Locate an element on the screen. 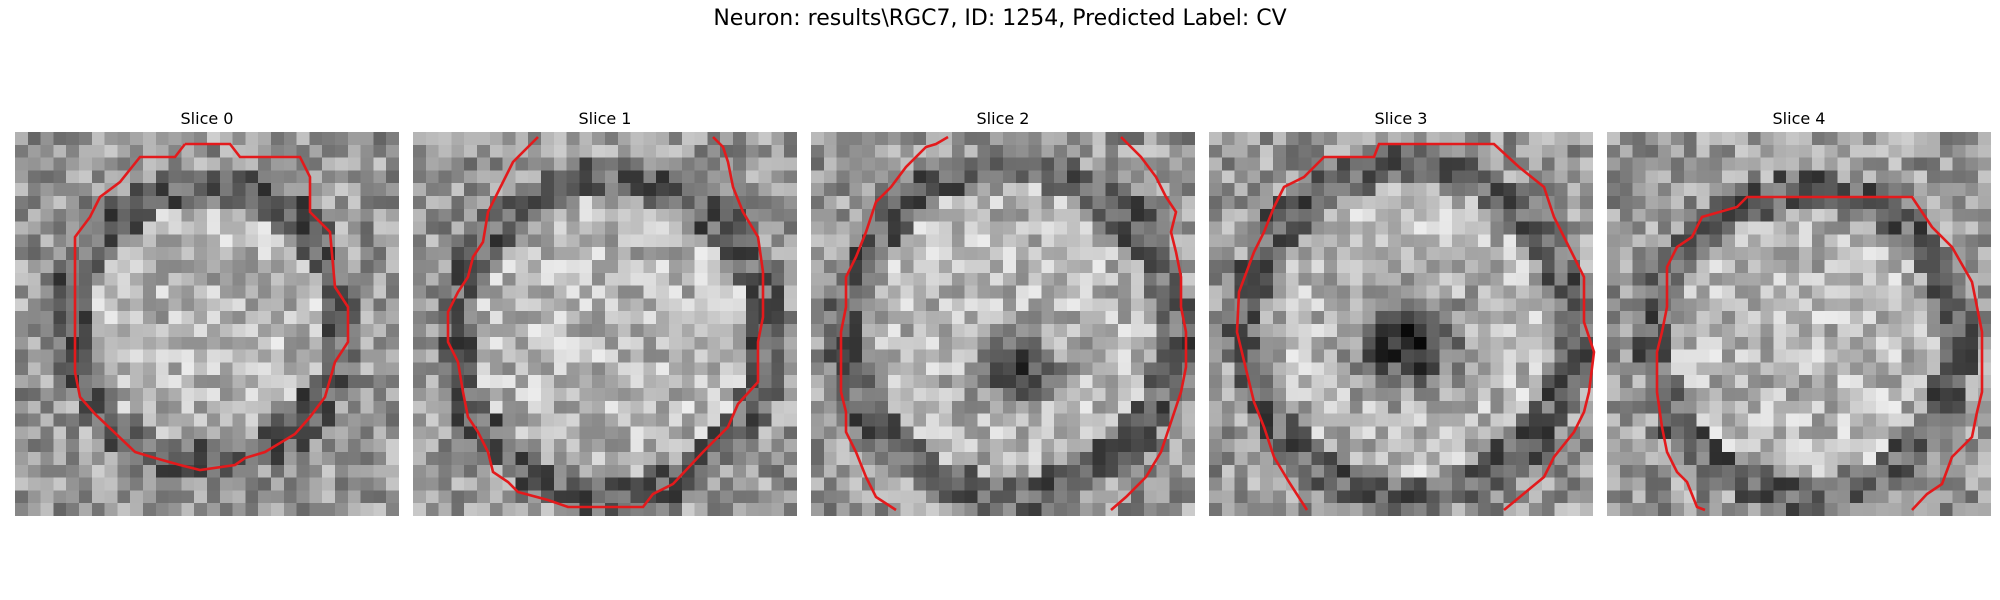 This screenshot has width=2000, height=600. slice-title: Slice 0 is located at coordinates (207, 118).